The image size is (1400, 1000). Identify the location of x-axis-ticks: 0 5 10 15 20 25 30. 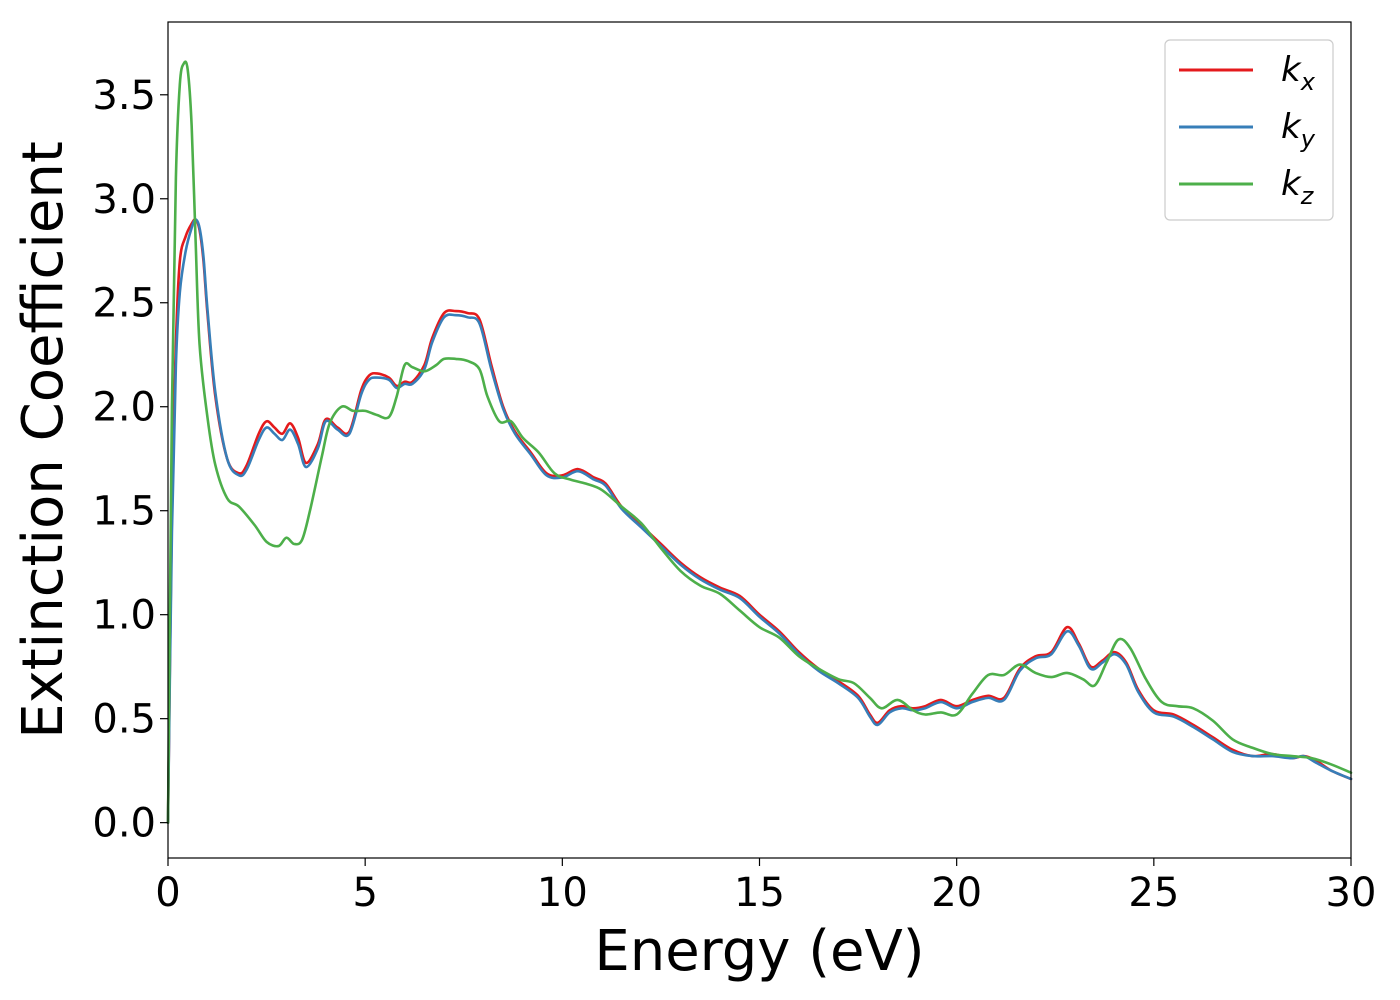
(765, 887).